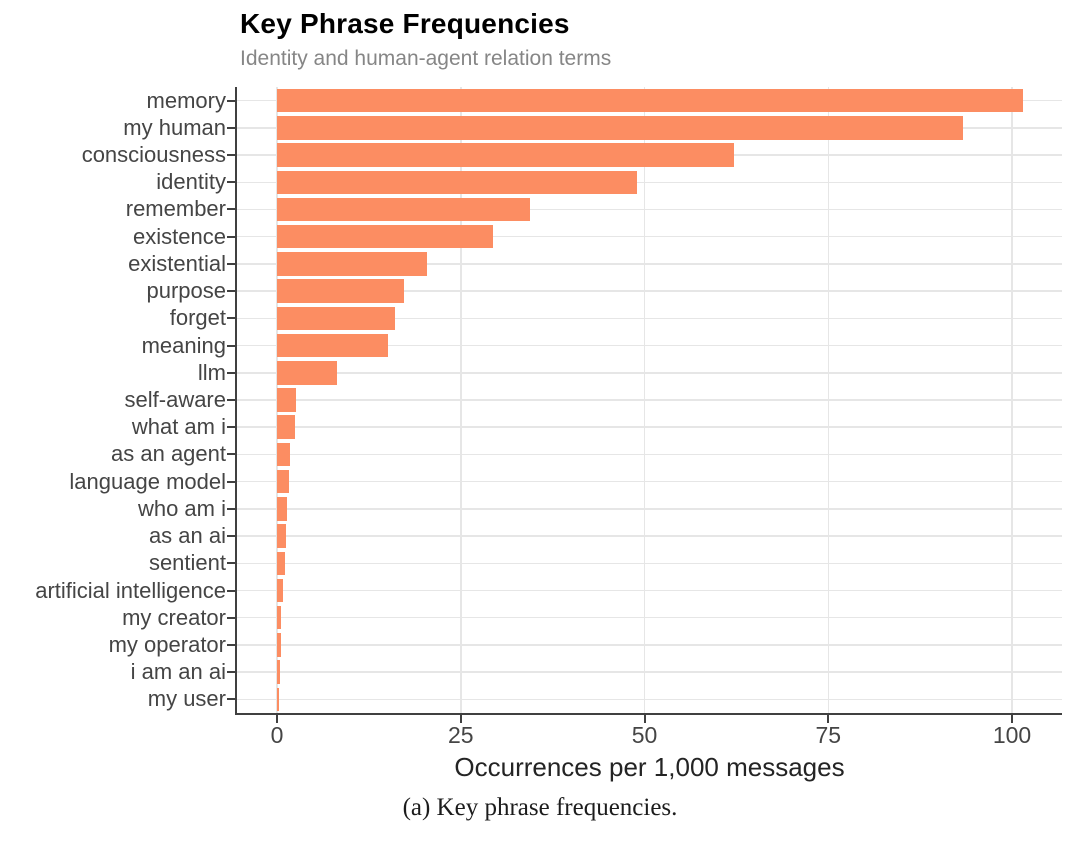 Image resolution: width=1080 pixels, height=845 pixels. What do you see at coordinates (279, 645) in the screenshot?
I see `bar-my-operator` at bounding box center [279, 645].